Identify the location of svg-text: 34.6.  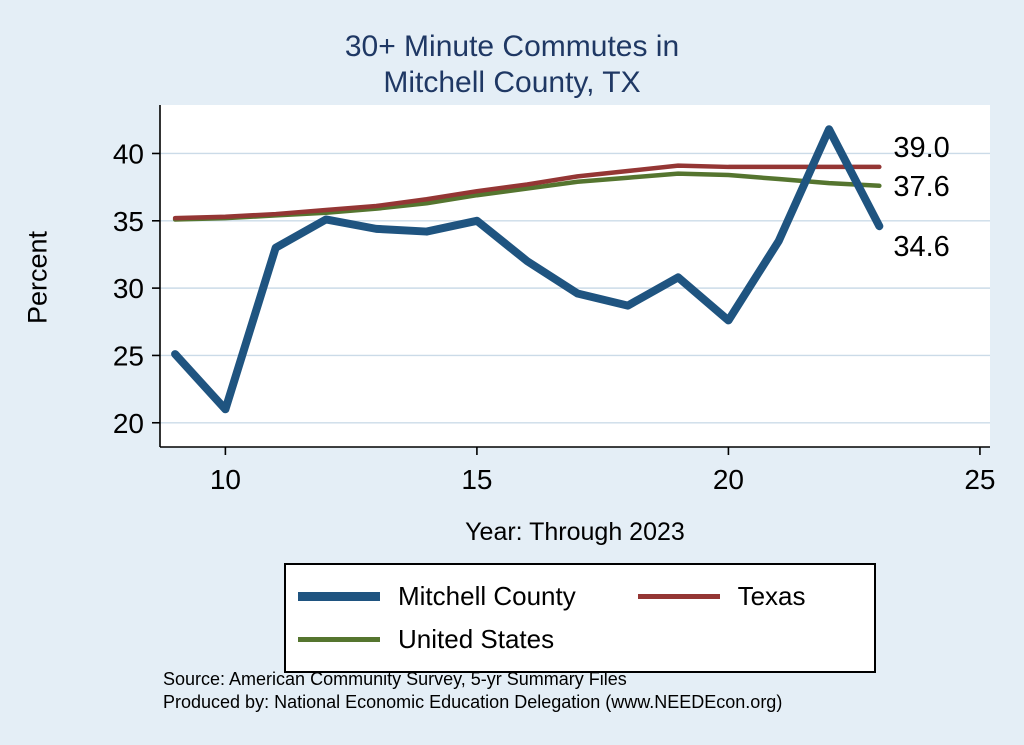
(921, 247).